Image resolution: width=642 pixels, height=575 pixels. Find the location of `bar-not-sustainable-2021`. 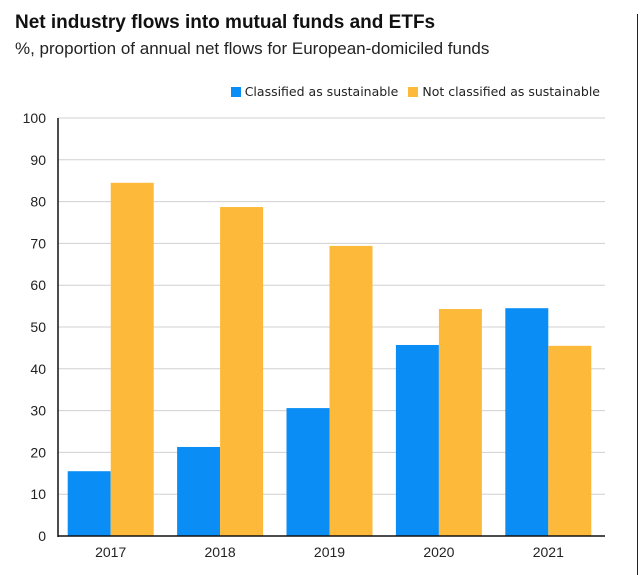

bar-not-sustainable-2021 is located at coordinates (570, 440).